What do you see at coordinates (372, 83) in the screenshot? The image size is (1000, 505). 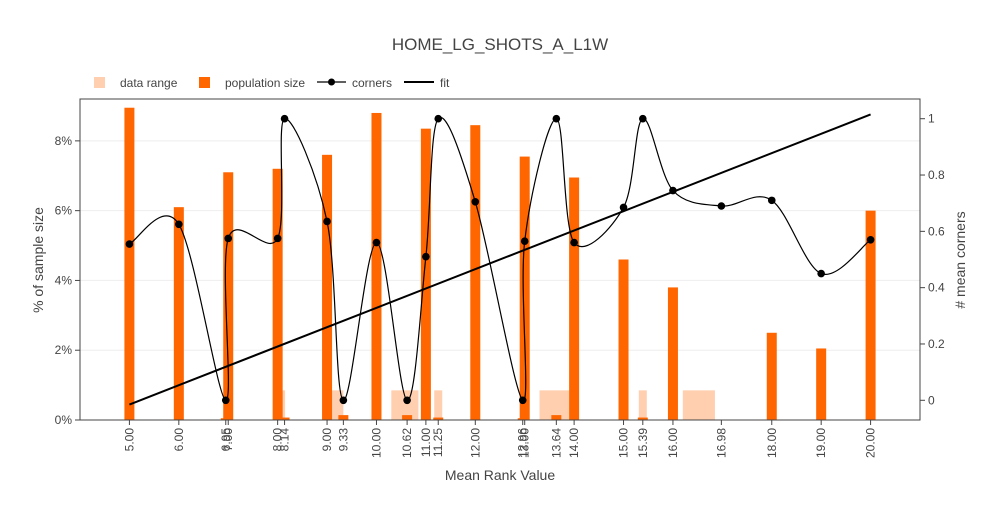 I see `legend-label-corners: corners` at bounding box center [372, 83].